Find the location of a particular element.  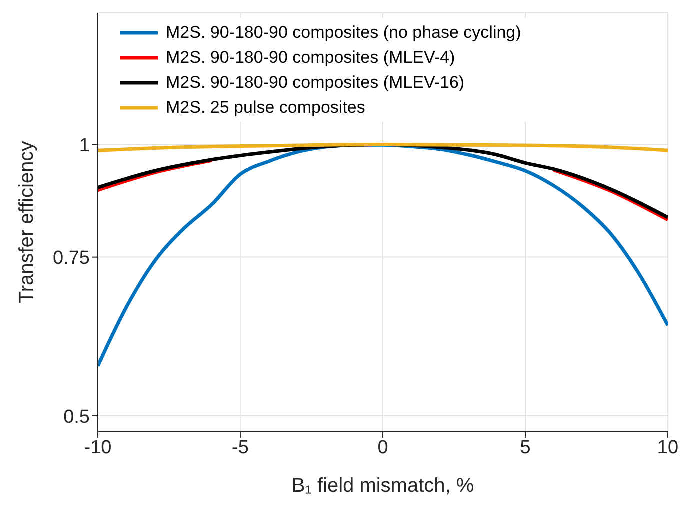

y-tick-label: 0.5 is located at coordinates (77, 417).